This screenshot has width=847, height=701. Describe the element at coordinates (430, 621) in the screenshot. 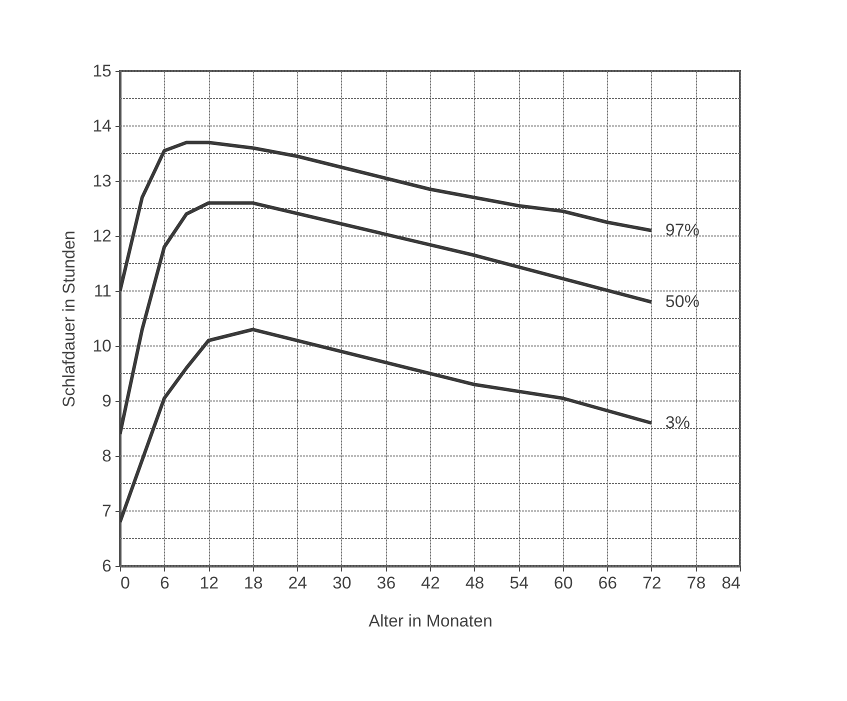

I see `x-axis-title: Alter in Monaten` at that location.